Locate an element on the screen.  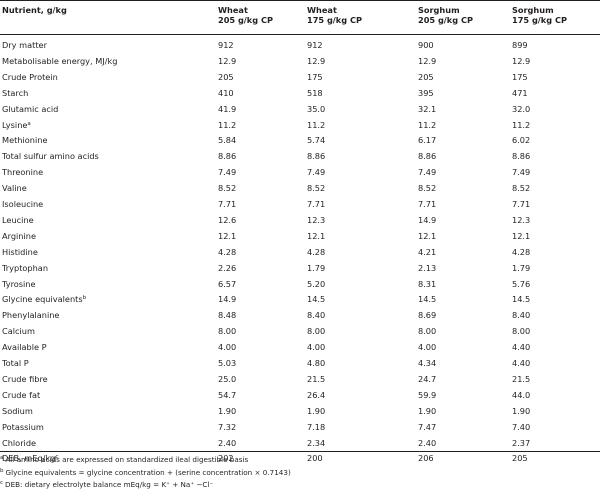
row-label: Histidine is located at coordinates (20, 252).